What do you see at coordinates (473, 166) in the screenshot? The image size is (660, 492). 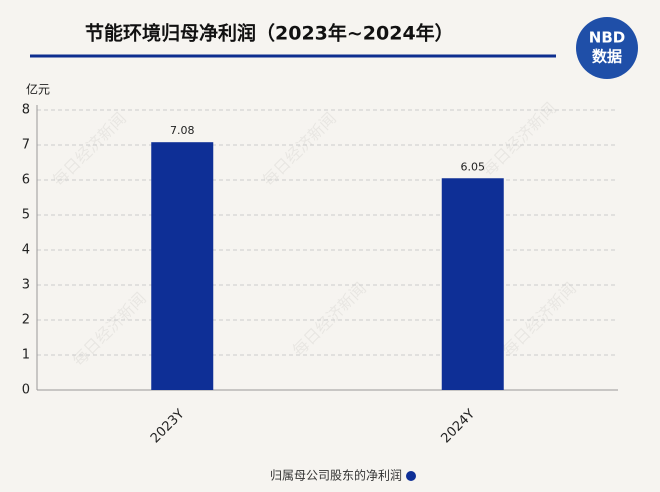 I see `data-label: 6.05` at bounding box center [473, 166].